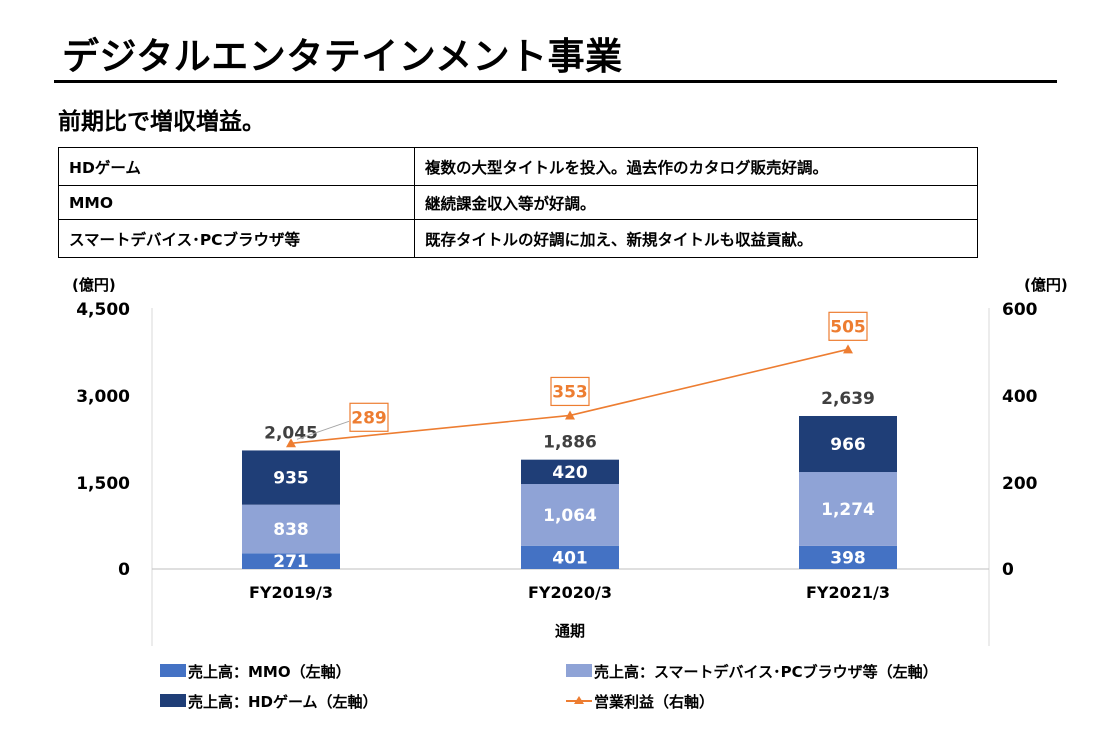  I want to click on legend-swatch-smart, so click(579, 670).